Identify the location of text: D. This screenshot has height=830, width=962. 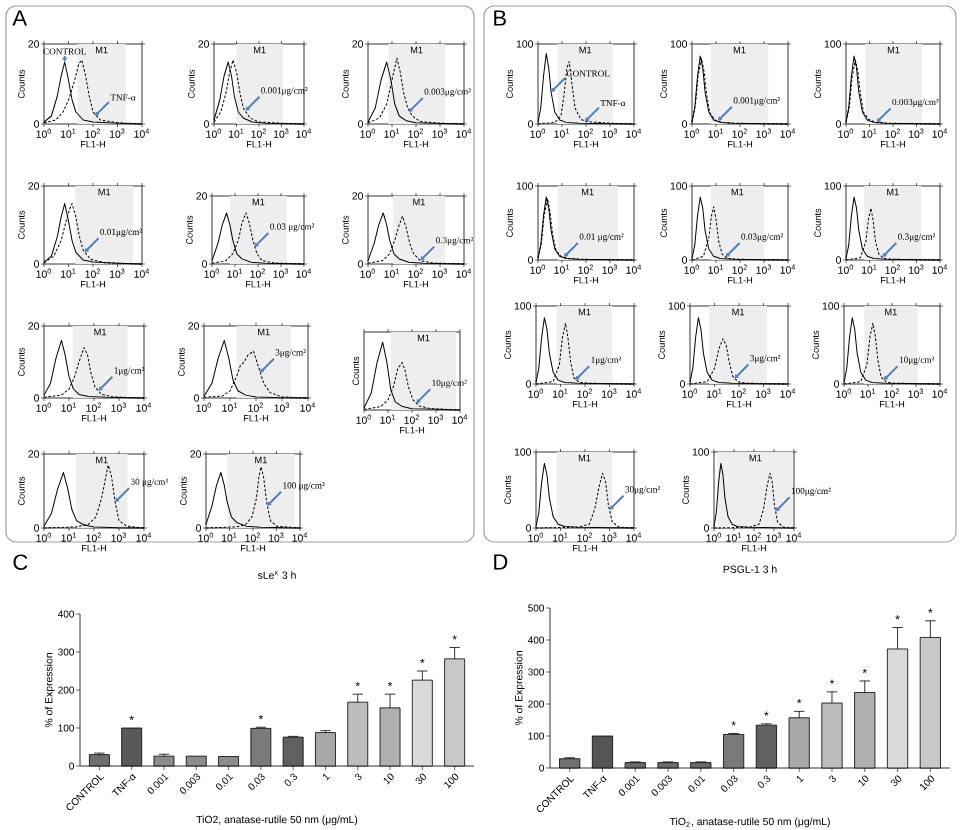
(501, 562).